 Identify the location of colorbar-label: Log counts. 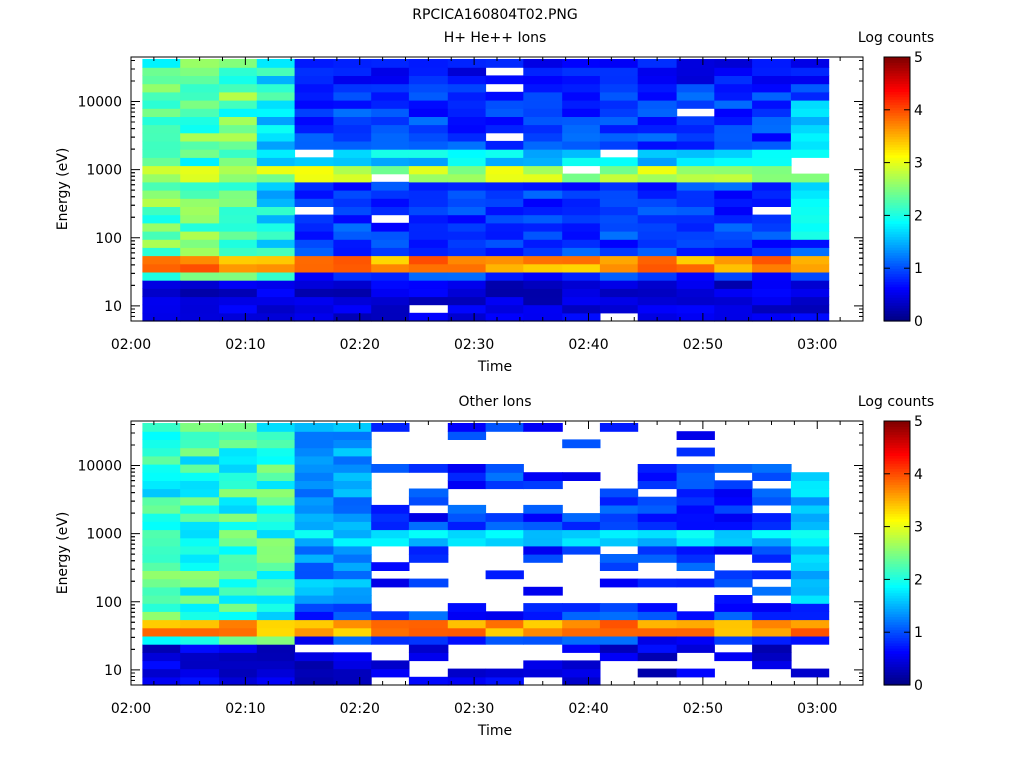
(896, 38).